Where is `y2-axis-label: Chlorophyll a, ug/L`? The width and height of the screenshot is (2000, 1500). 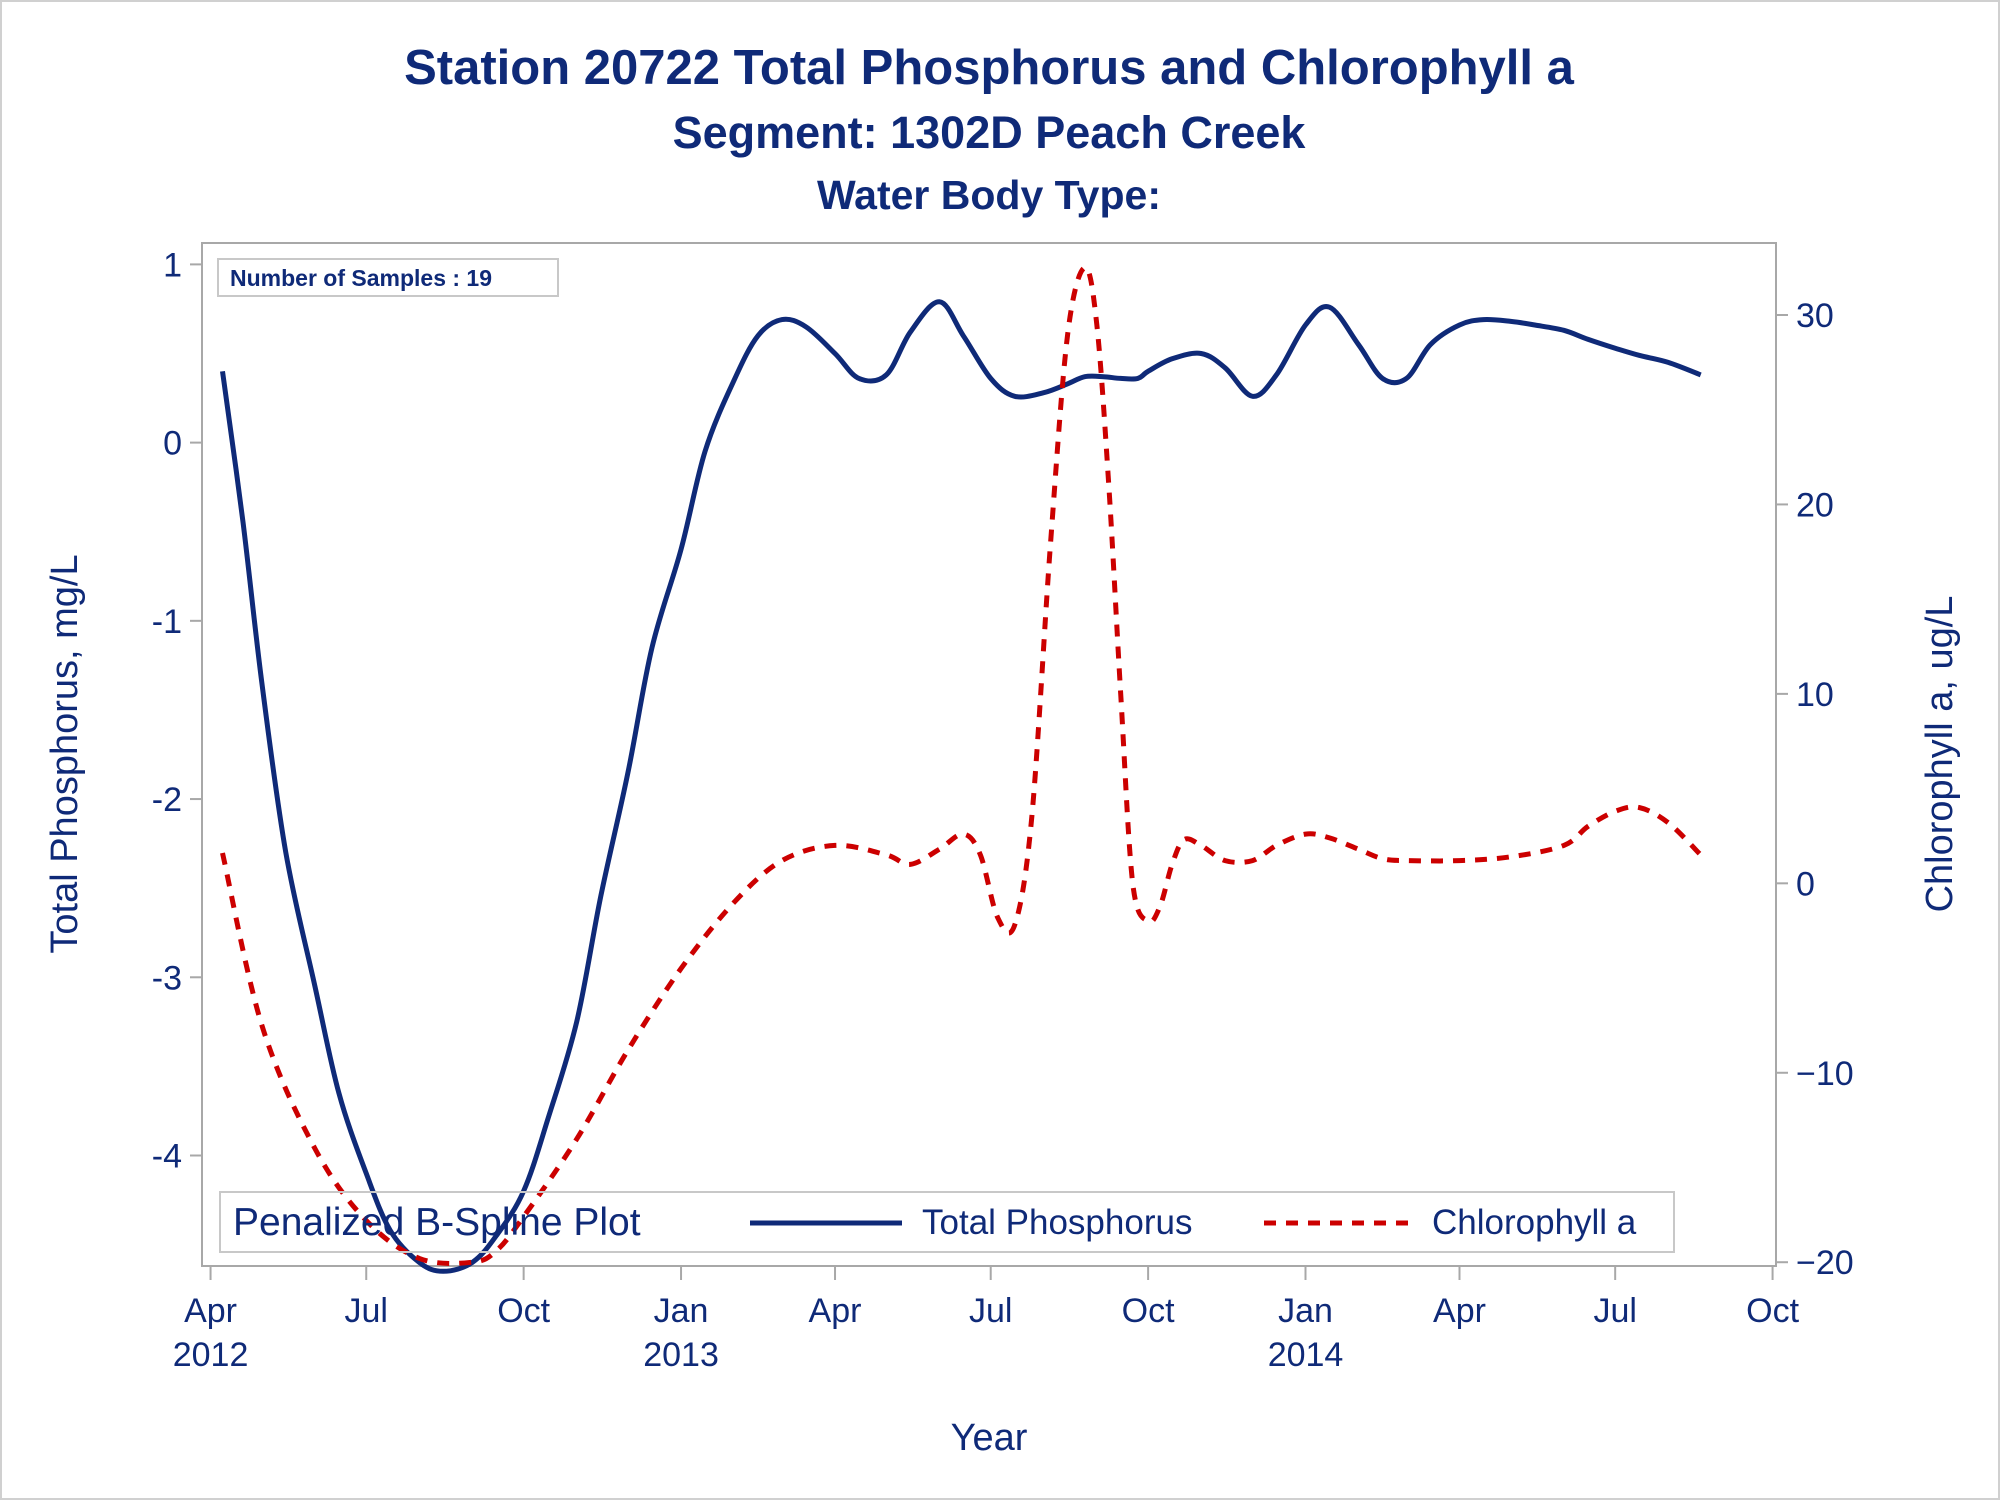 y2-axis-label: Chlorophyll a, ug/L is located at coordinates (1940, 754).